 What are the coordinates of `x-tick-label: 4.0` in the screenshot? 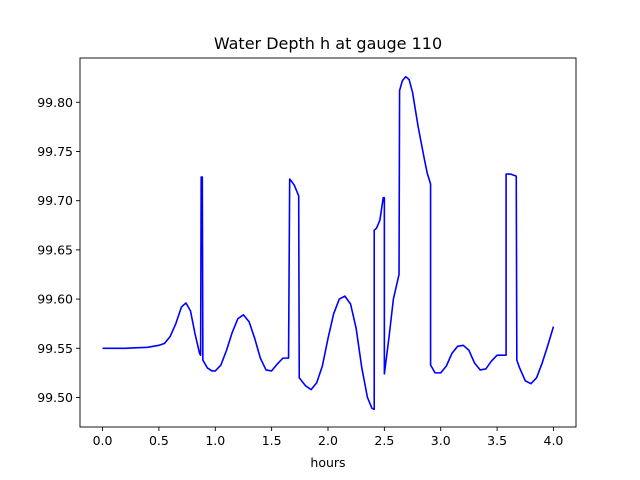 It's located at (554, 440).